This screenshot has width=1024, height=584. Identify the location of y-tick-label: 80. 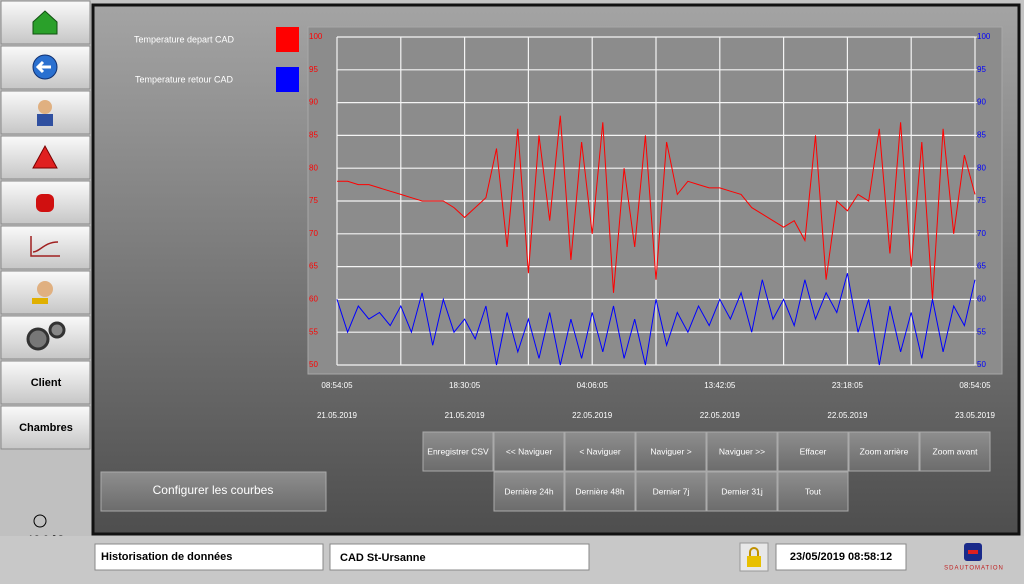
(313, 167).